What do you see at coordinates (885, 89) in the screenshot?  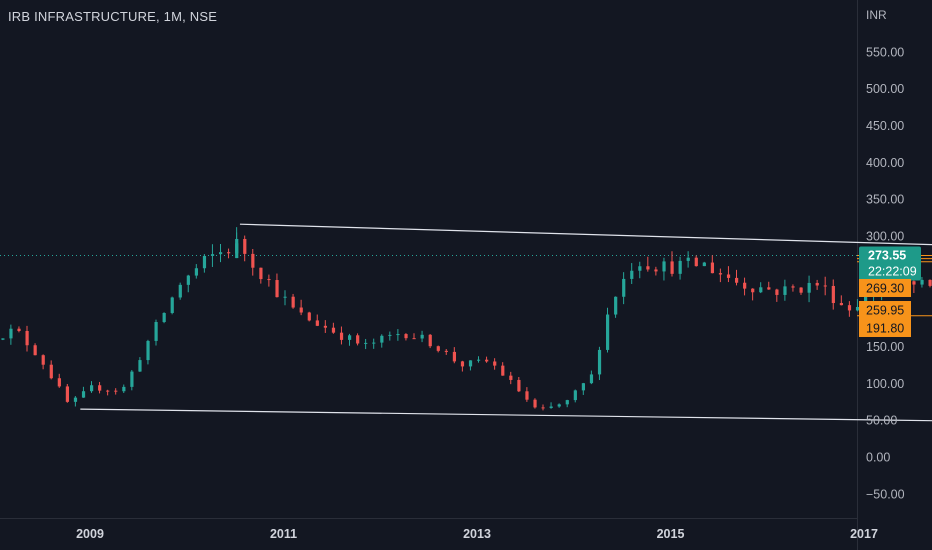 I see `y-tick-label: 500.00` at bounding box center [885, 89].